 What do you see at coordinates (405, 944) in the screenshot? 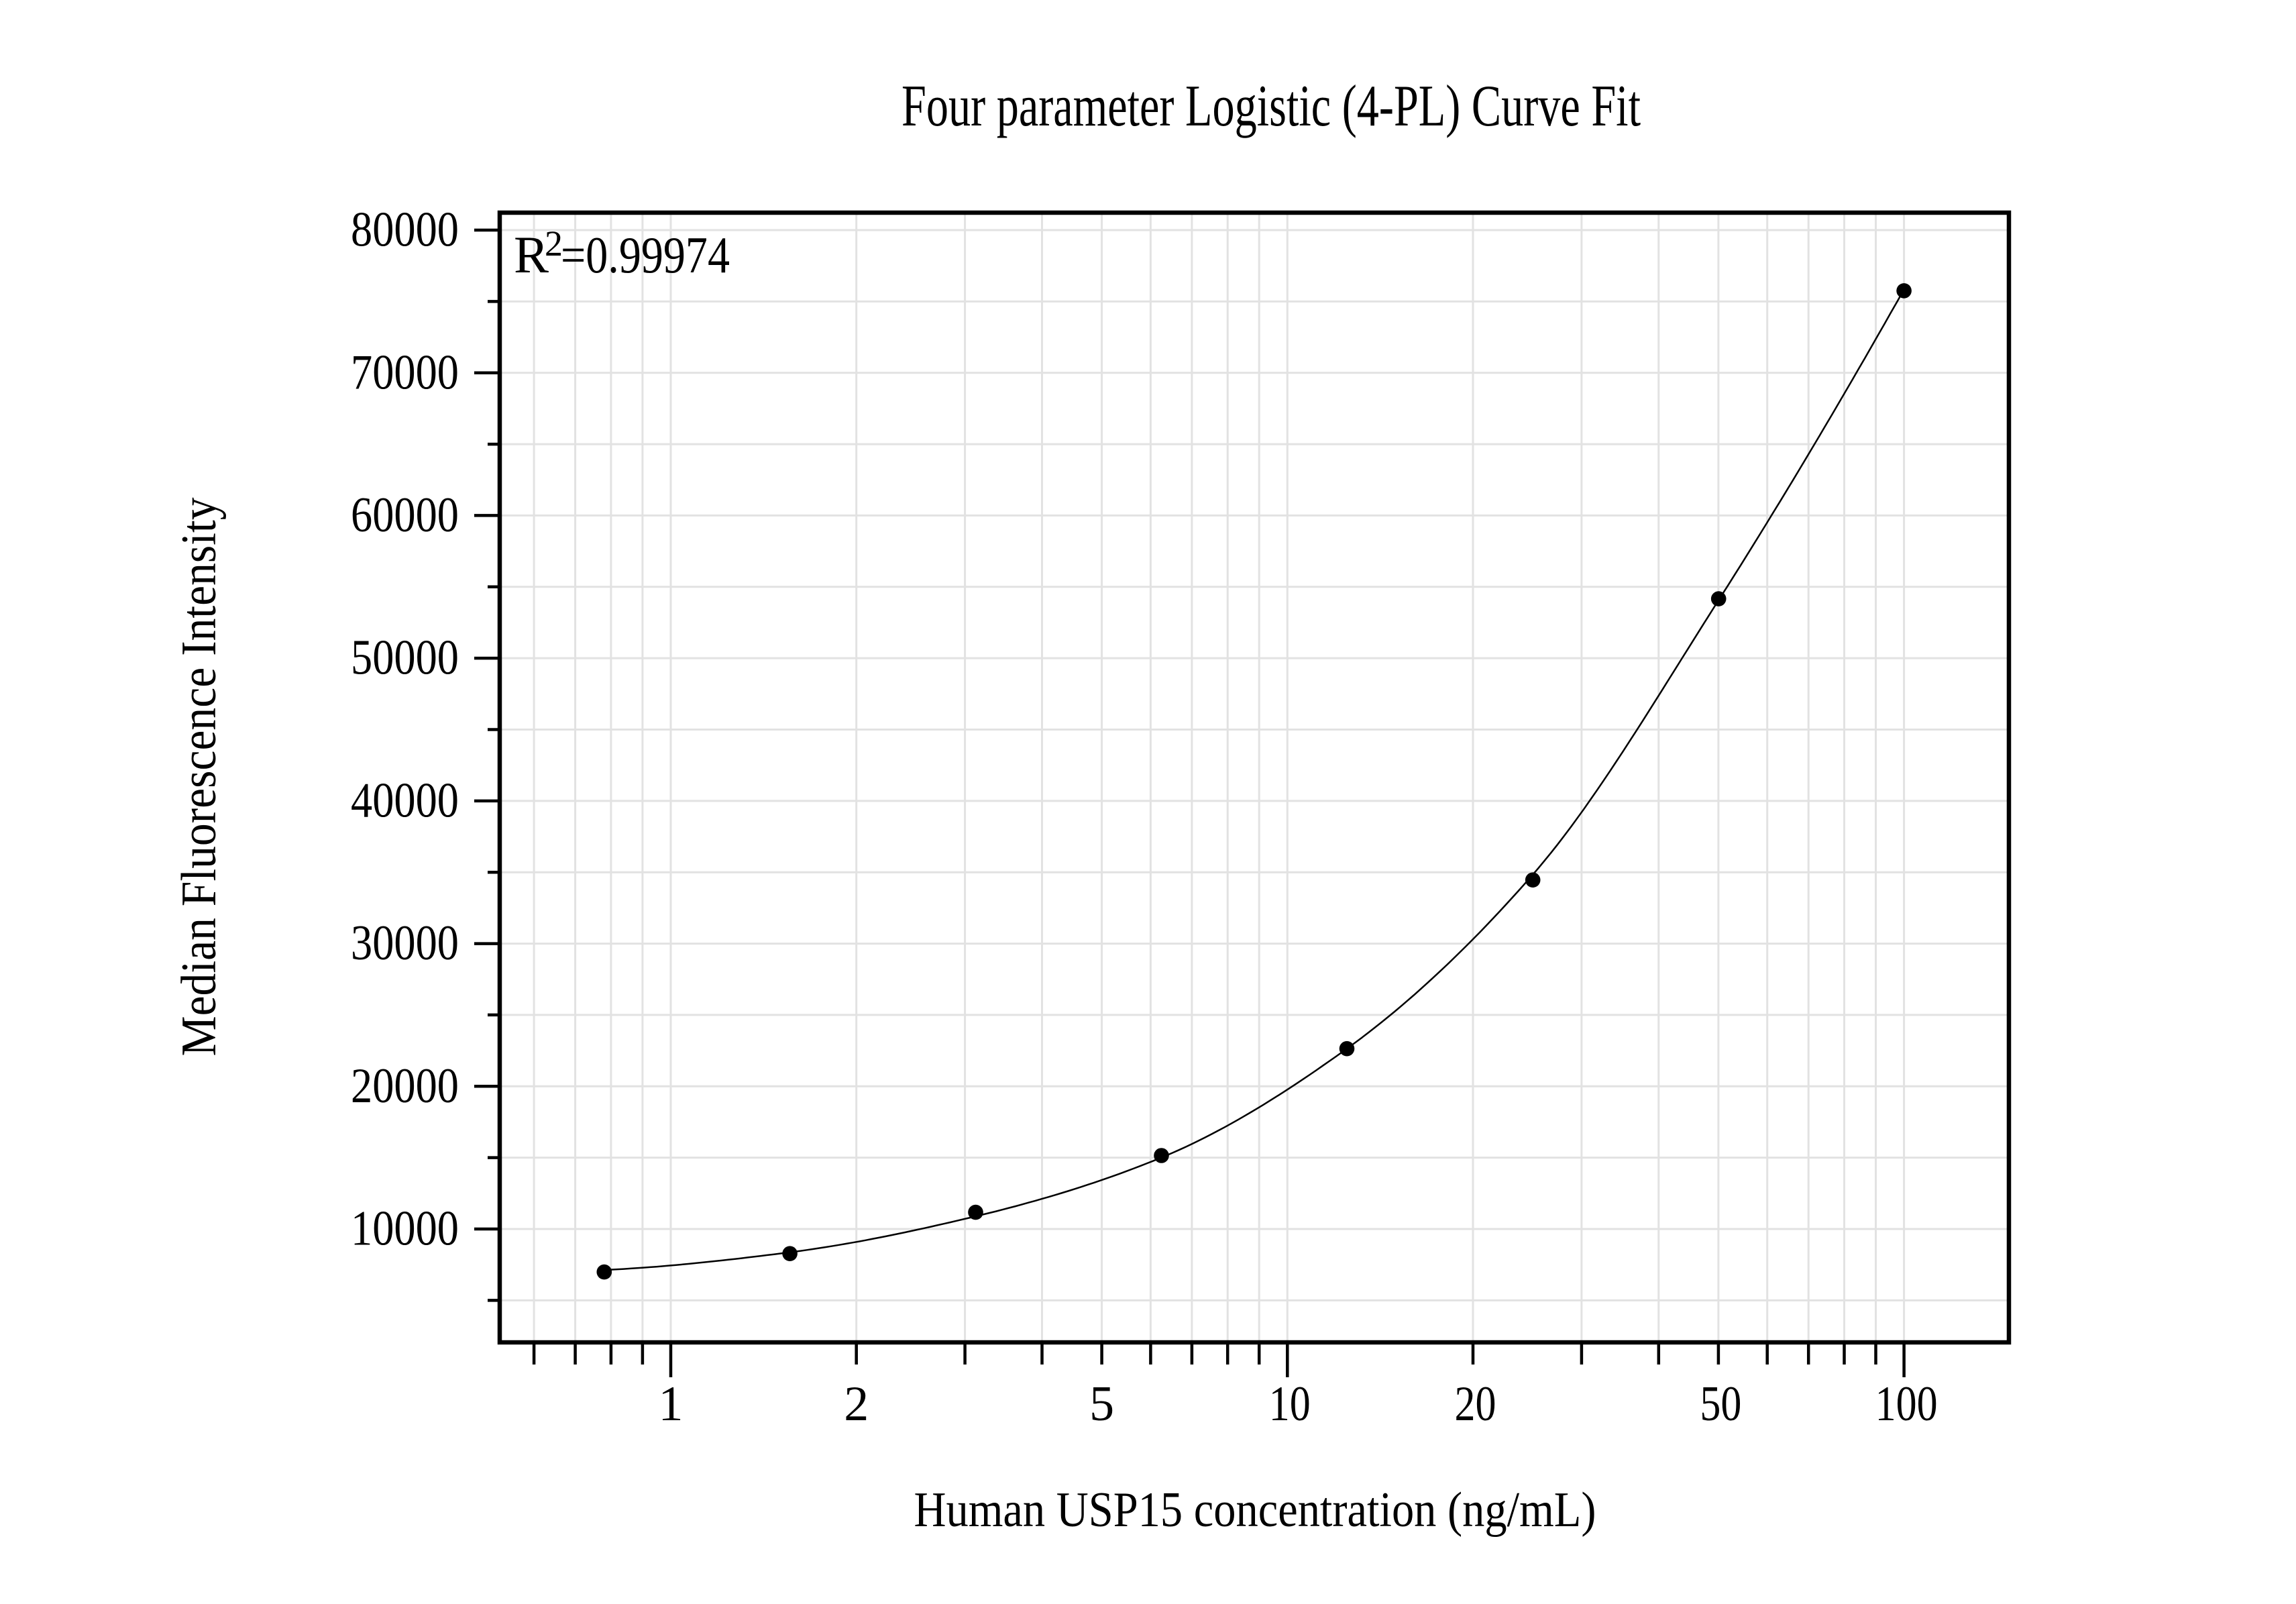
I see `svg-text: 30000` at bounding box center [405, 944].